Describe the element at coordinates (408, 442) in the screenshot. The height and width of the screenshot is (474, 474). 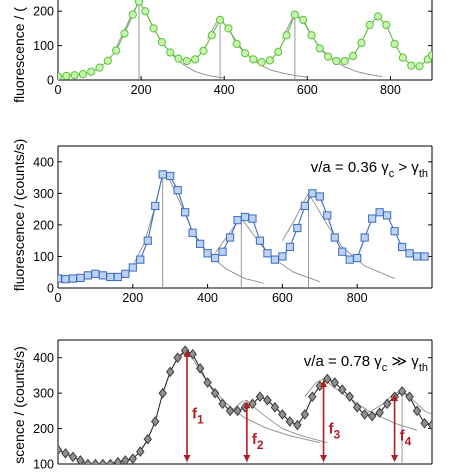
I see `f-label-sub: 4` at that location.